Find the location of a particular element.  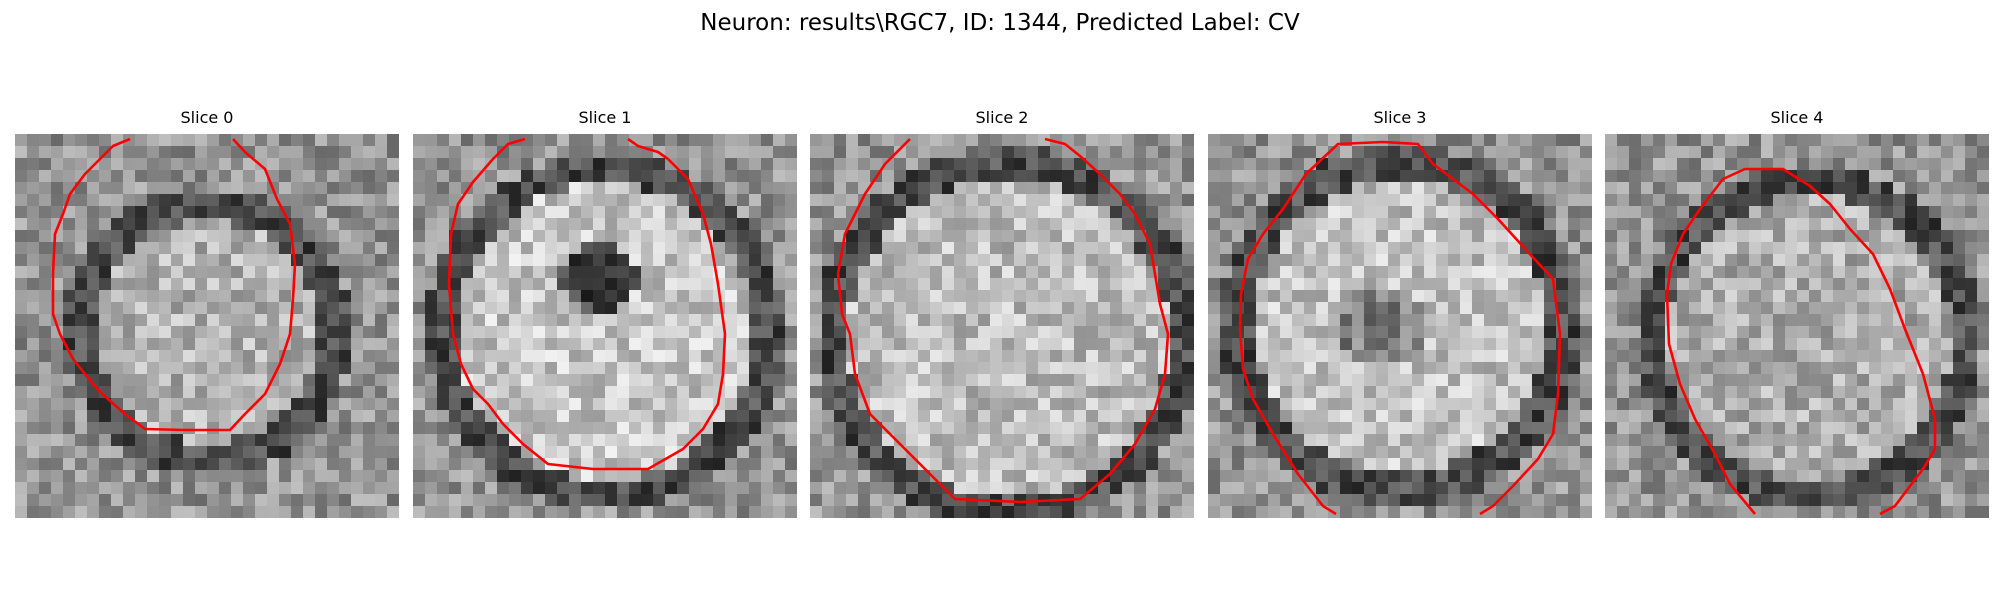

slice-title-3: Slice 3 is located at coordinates (1400, 119).